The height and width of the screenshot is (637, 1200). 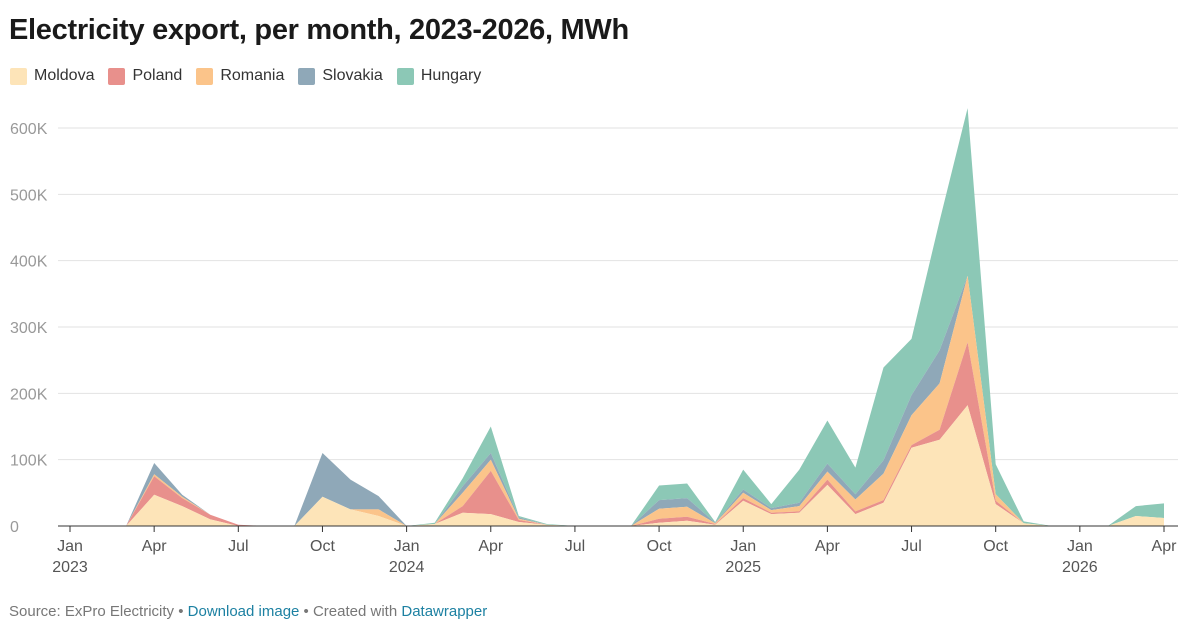 I want to click on legend-label-hungary: Hungary, so click(x=451, y=75).